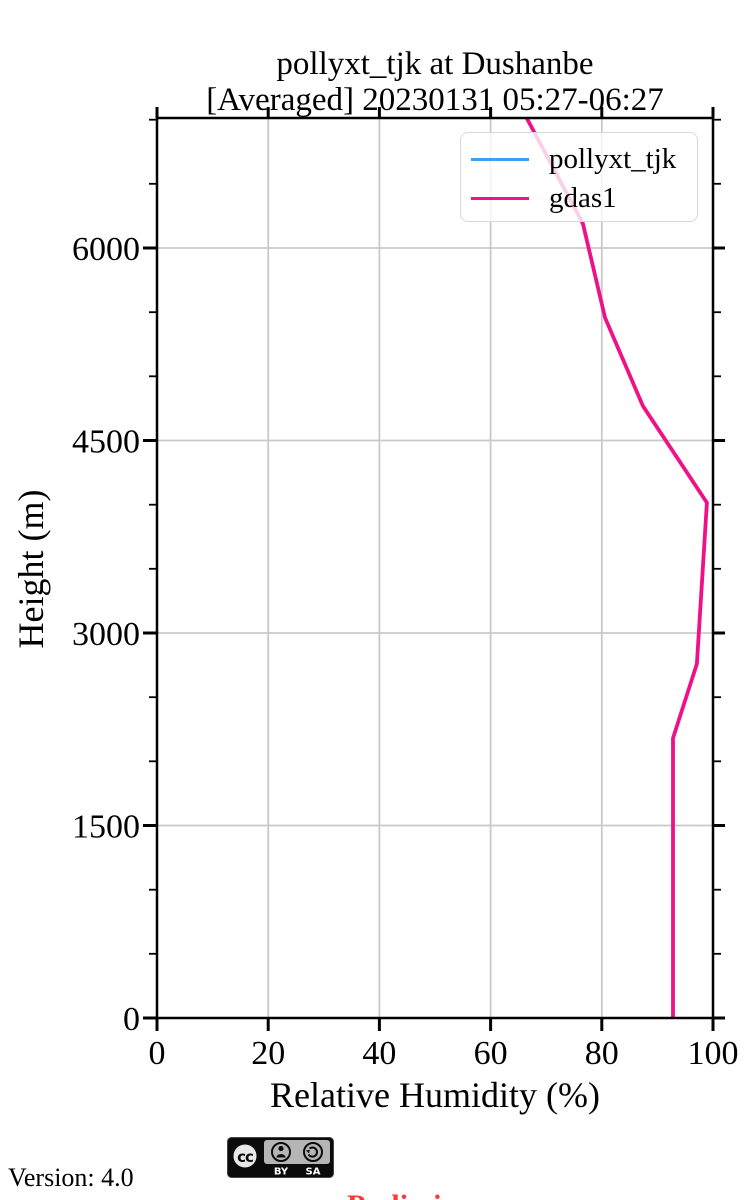 The image size is (750, 1200). Describe the element at coordinates (379, 1053) in the screenshot. I see `x-tick-label: 40` at that location.